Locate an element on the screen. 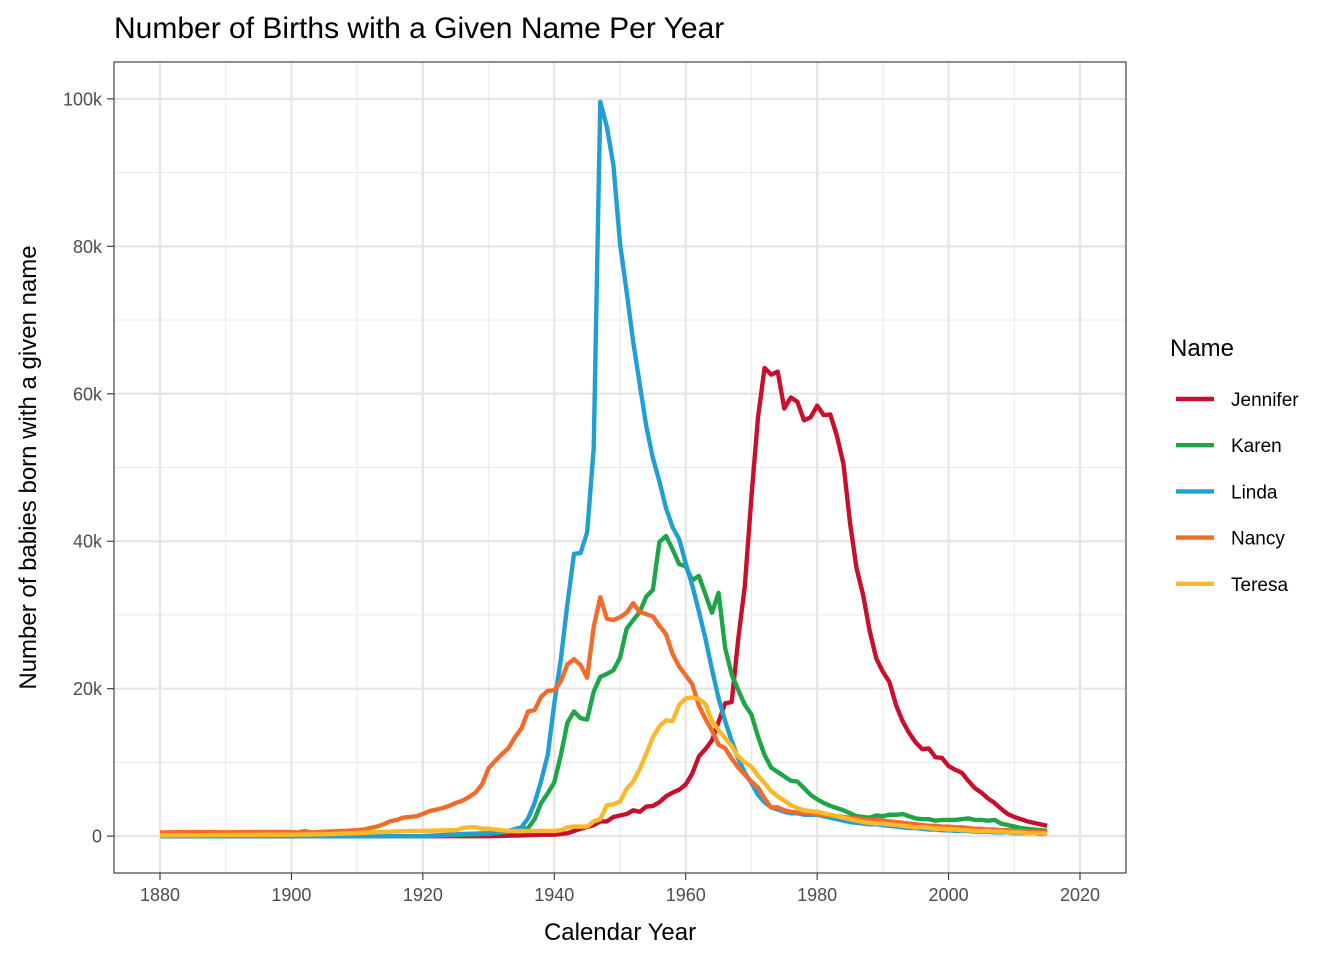 This screenshot has height=960, width=1344. x-tick-label: 1920 is located at coordinates (423, 895).